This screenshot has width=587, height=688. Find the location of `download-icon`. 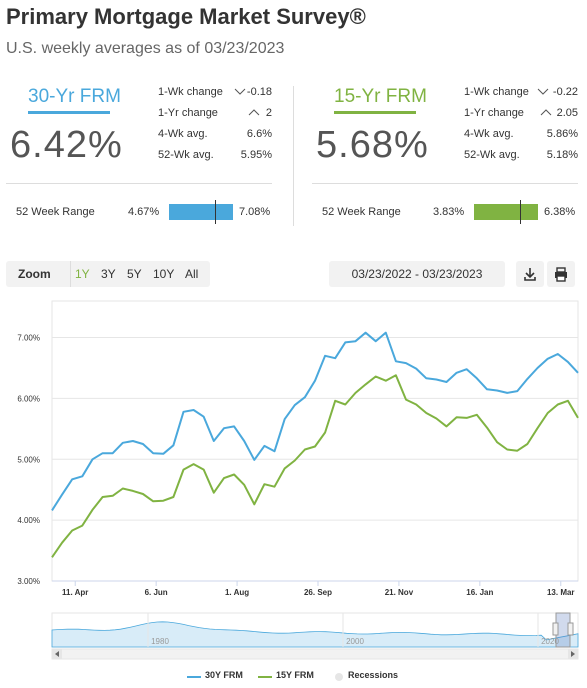

download-icon is located at coordinates (530, 274).